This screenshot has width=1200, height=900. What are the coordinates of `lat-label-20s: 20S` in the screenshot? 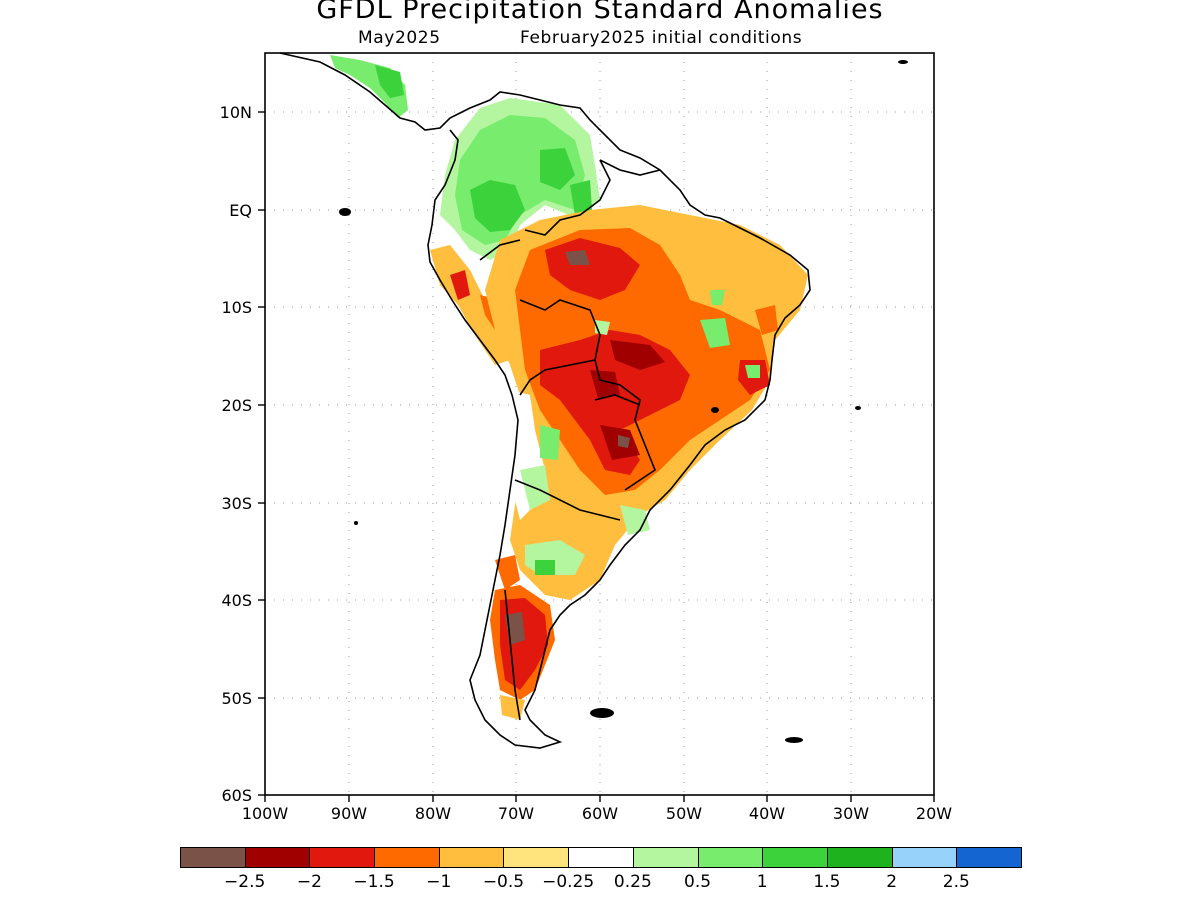 It's located at (236, 405).